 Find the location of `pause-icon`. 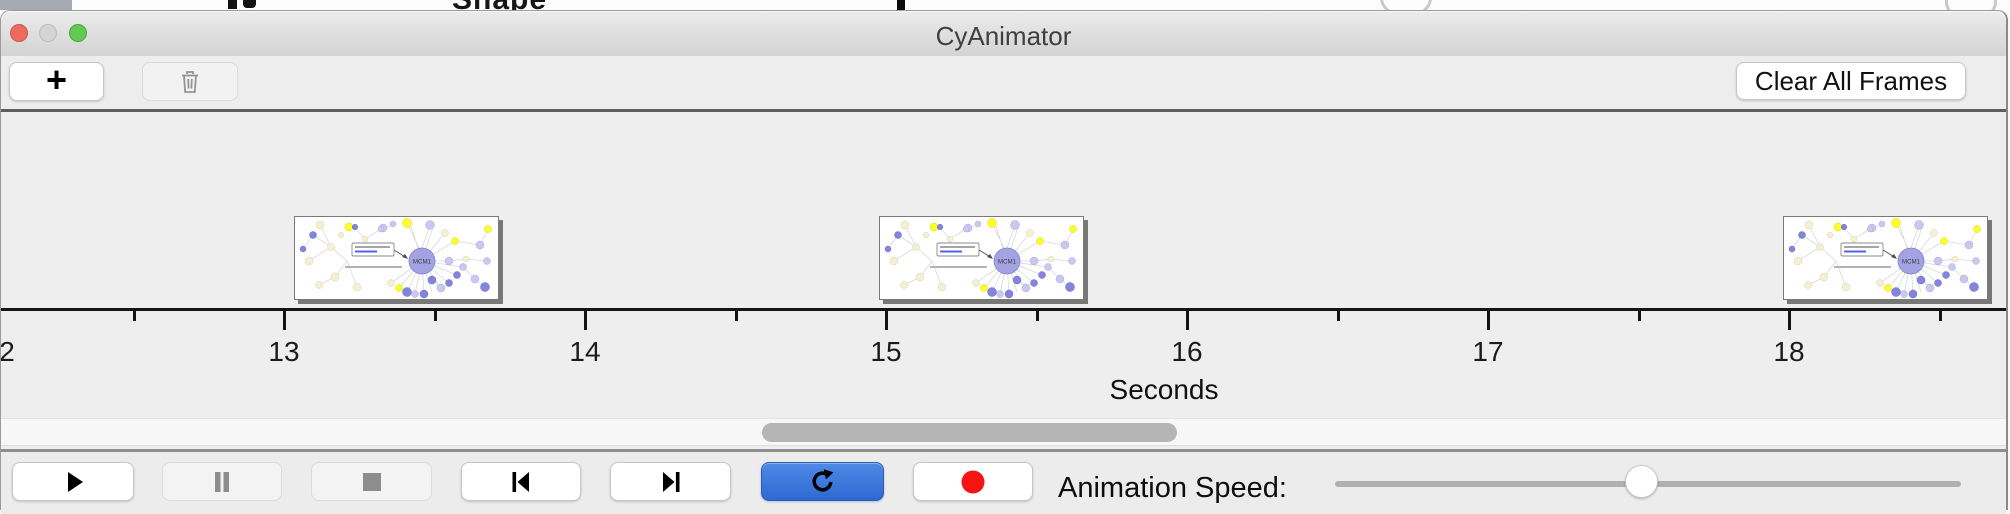

pause-icon is located at coordinates (222, 482).